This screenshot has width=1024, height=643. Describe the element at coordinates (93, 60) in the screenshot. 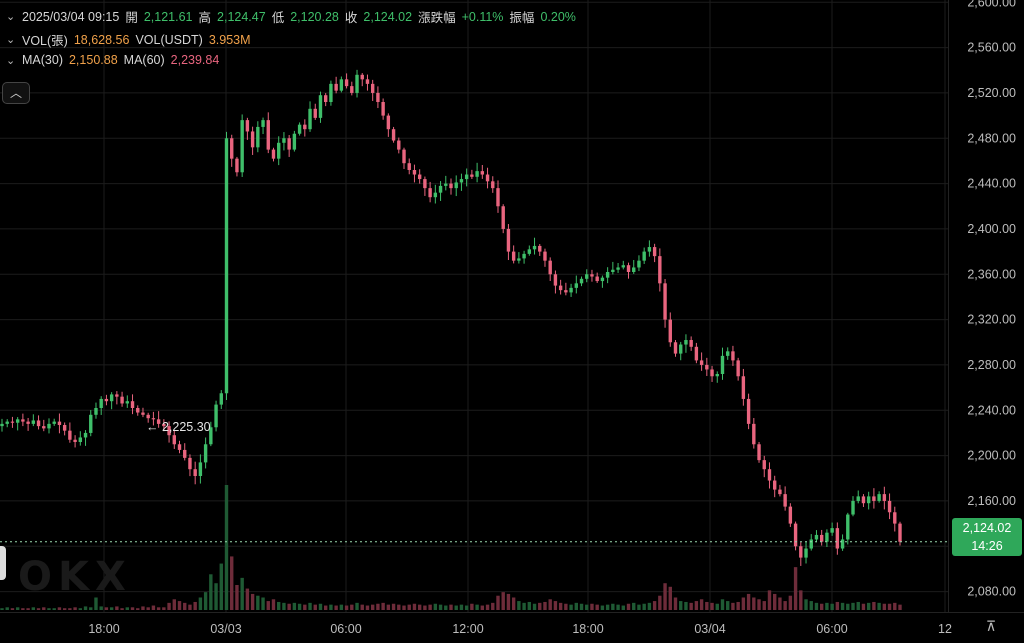

I see `ma30-value: 2,150.88` at that location.